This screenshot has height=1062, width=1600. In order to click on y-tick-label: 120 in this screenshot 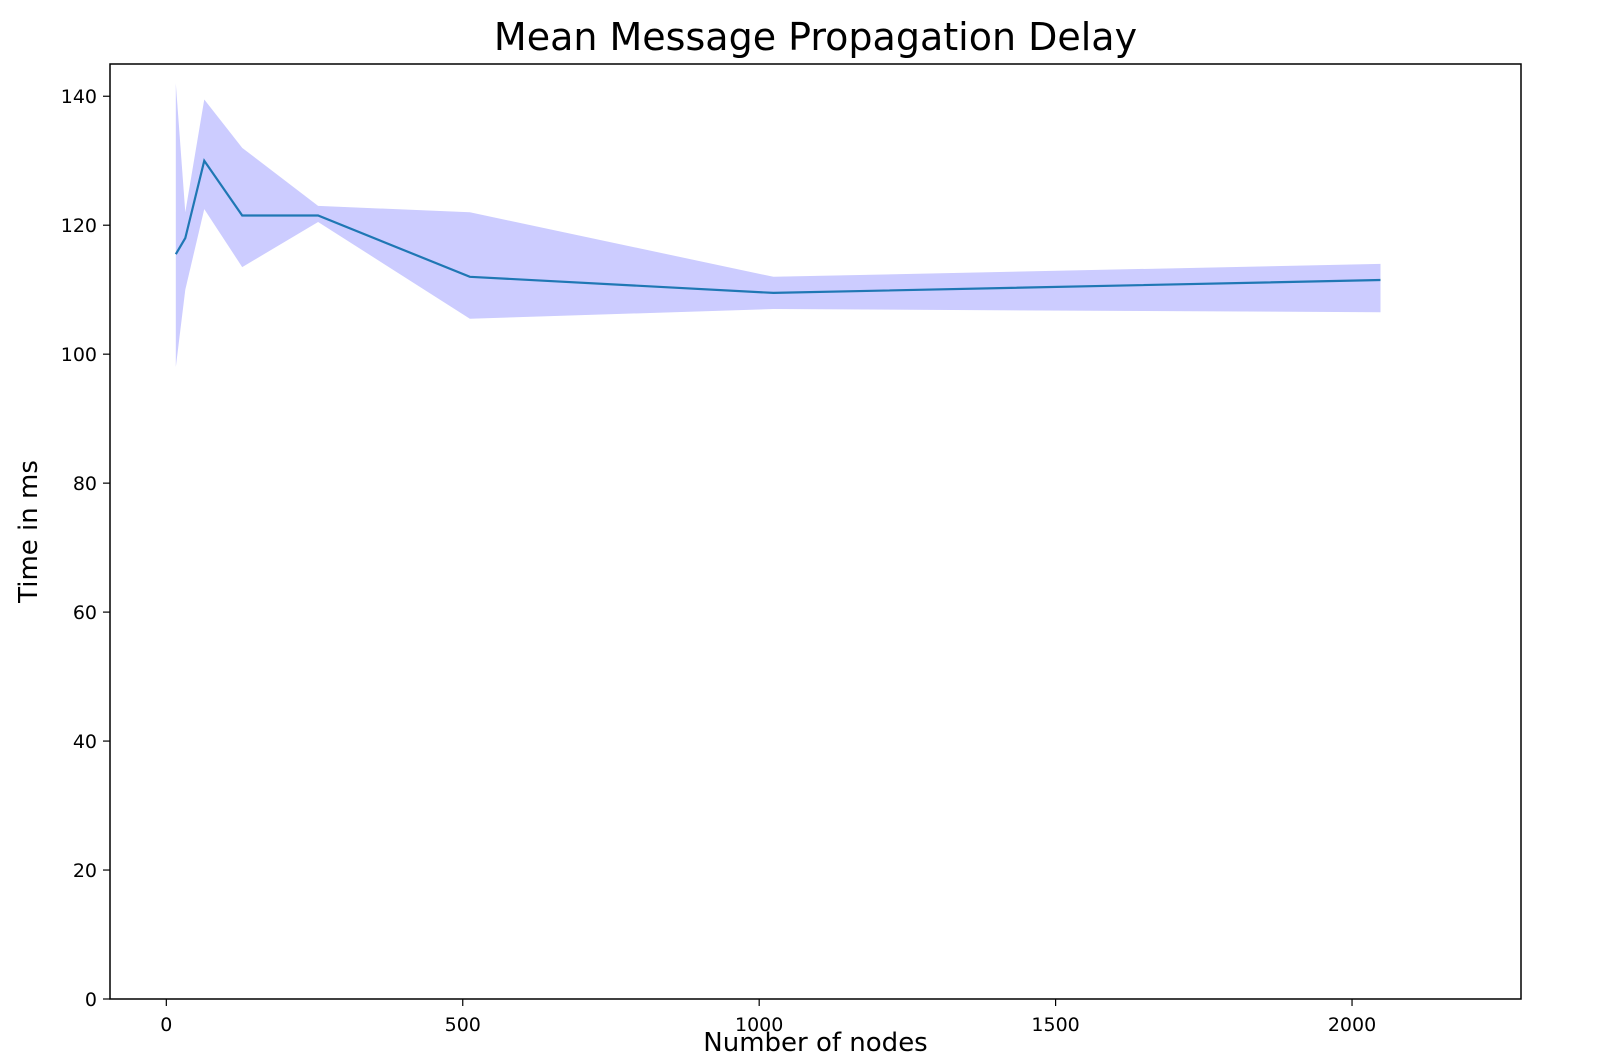, I will do `click(79, 226)`.